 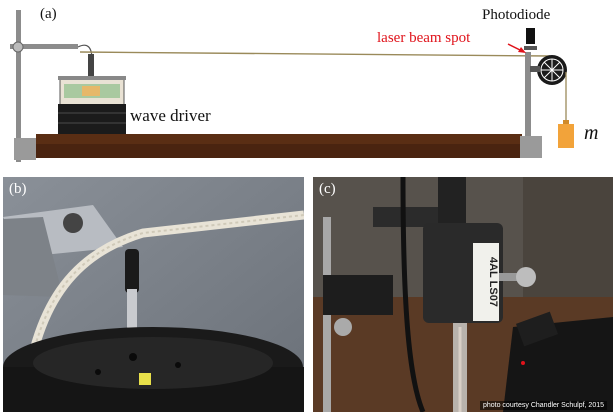 I want to click on panel-c-label: (c), so click(x=327, y=189).